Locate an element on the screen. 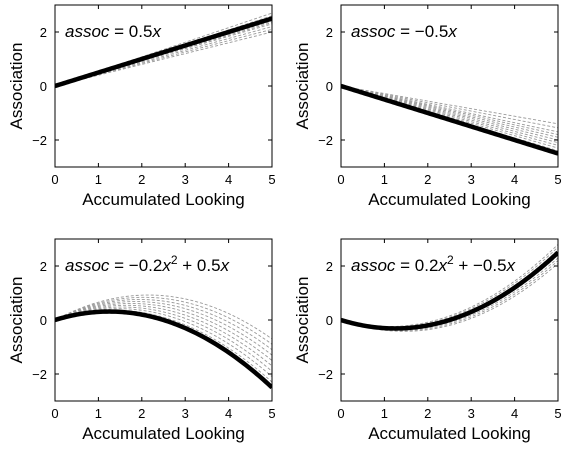 The width and height of the screenshot is (569, 450). formula-annotation: assoc = 0.5x is located at coordinates (113, 31).